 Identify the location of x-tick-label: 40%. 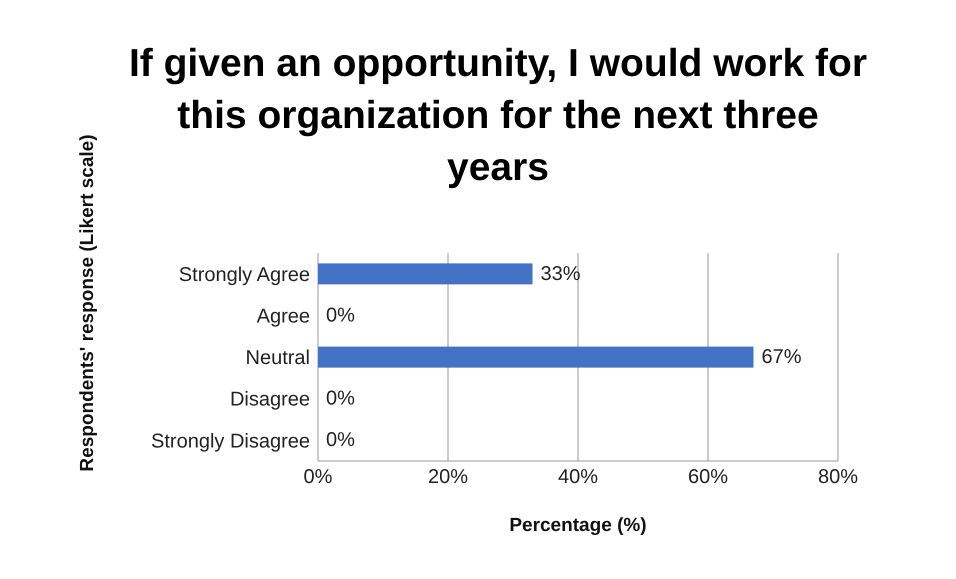
(578, 477).